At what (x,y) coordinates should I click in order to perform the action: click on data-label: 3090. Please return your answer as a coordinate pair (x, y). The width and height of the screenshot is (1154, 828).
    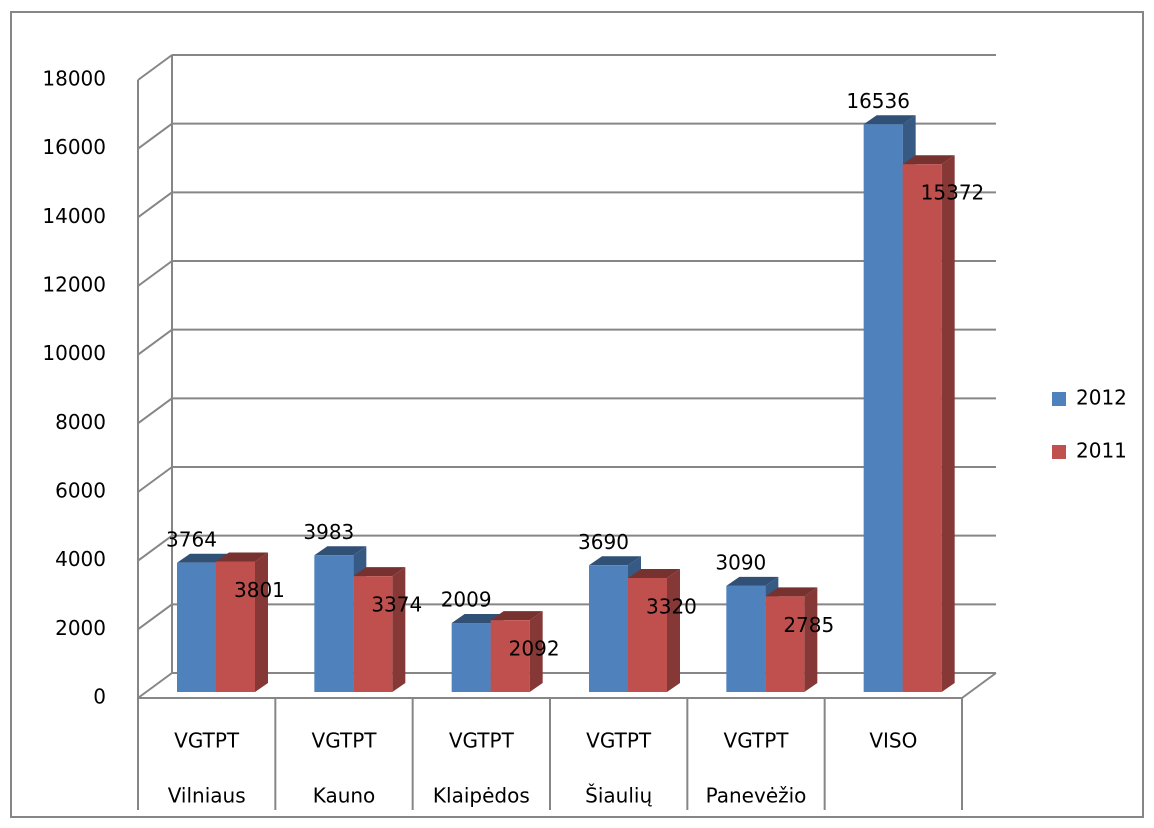
    Looking at the image, I should click on (740, 562).